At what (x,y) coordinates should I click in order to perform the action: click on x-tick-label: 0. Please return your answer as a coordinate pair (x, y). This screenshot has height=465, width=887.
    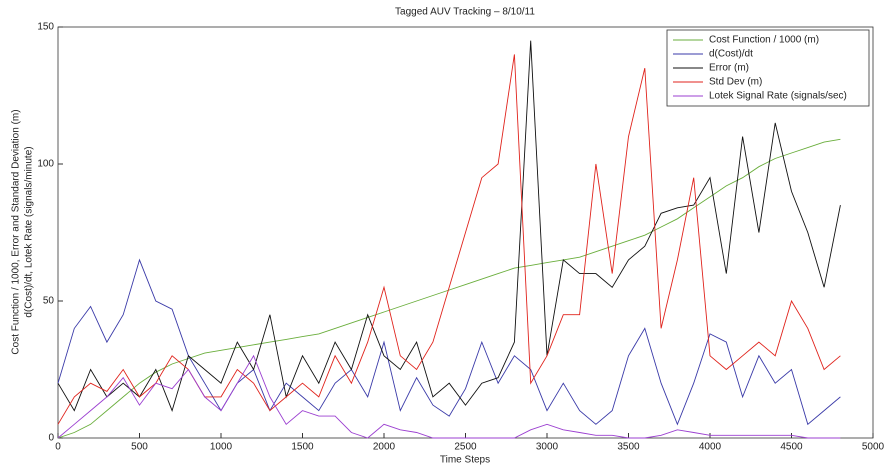
    Looking at the image, I should click on (58, 447).